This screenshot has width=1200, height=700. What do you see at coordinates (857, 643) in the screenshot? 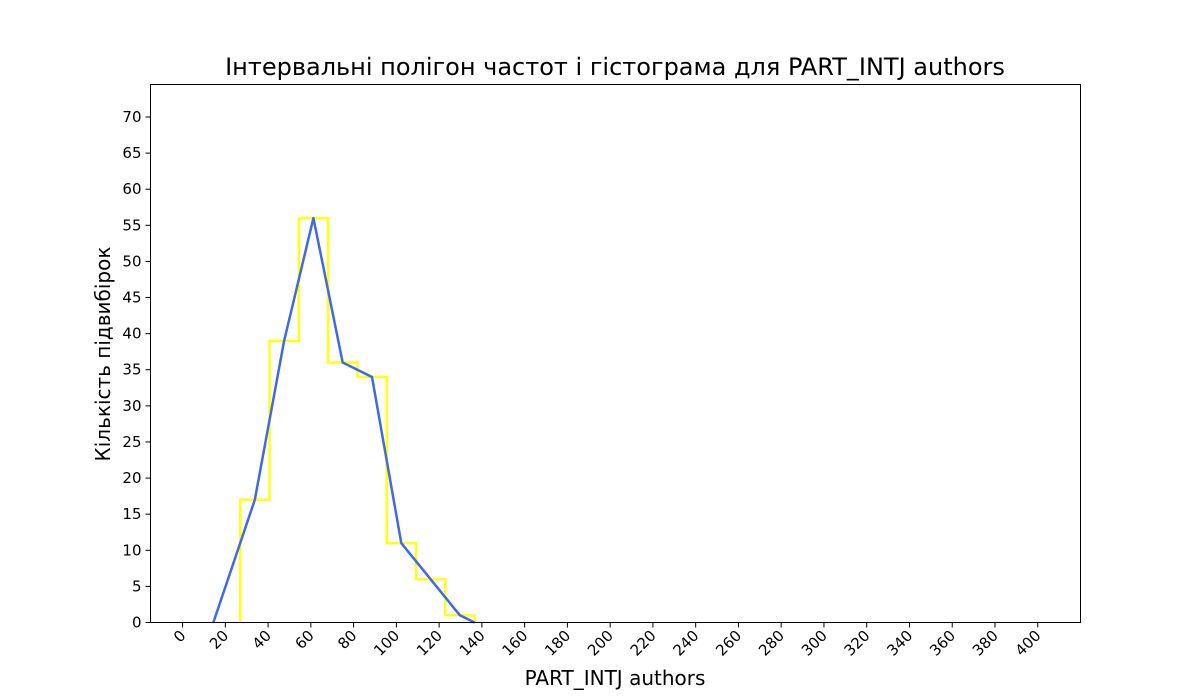
I see `x-tick-label: 320` at bounding box center [857, 643].